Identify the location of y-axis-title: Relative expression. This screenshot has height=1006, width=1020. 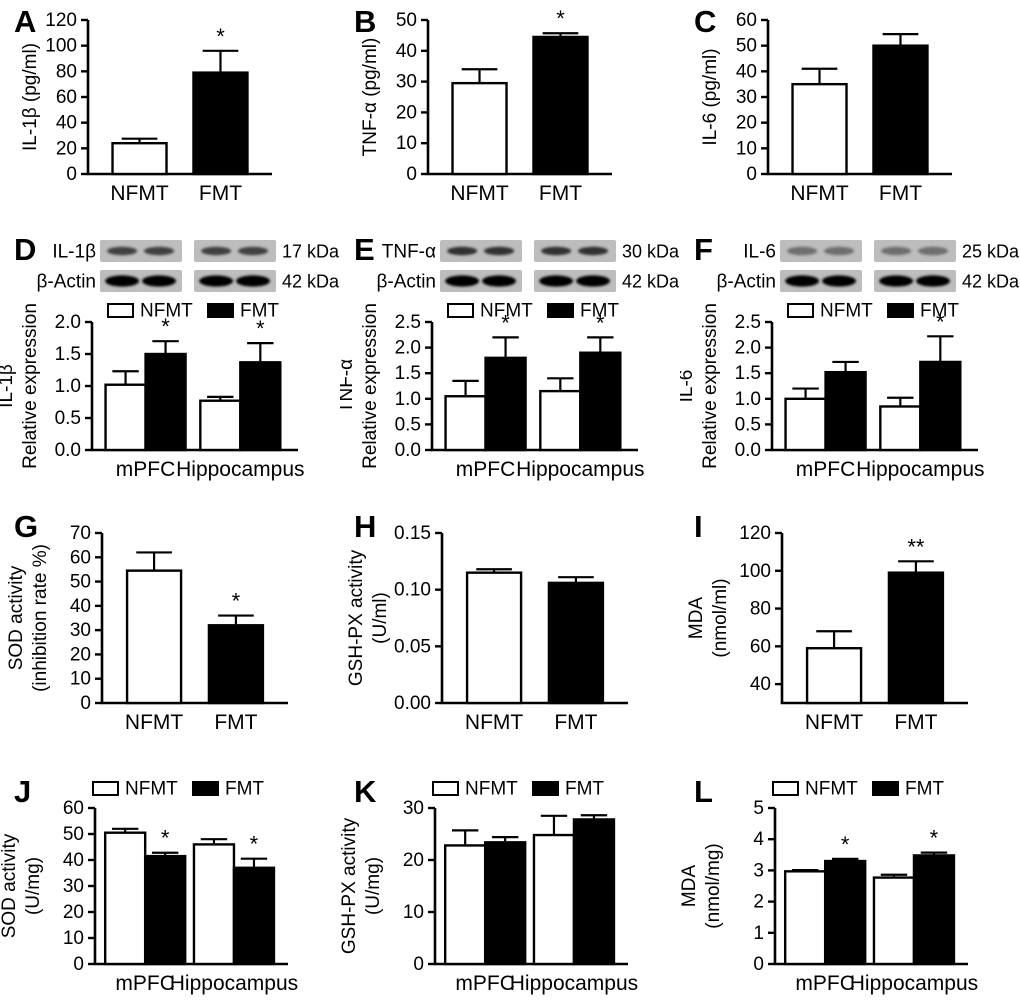
(710, 386).